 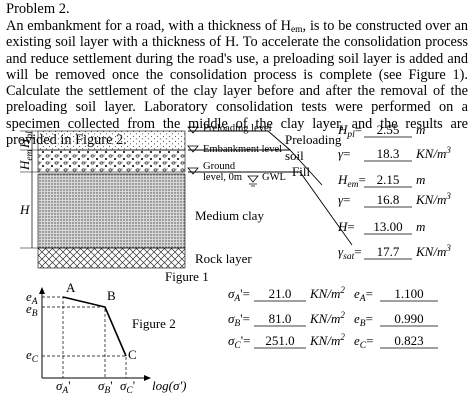 What do you see at coordinates (95, 334) in the screenshot?
I see `e-log-p-graph` at bounding box center [95, 334].